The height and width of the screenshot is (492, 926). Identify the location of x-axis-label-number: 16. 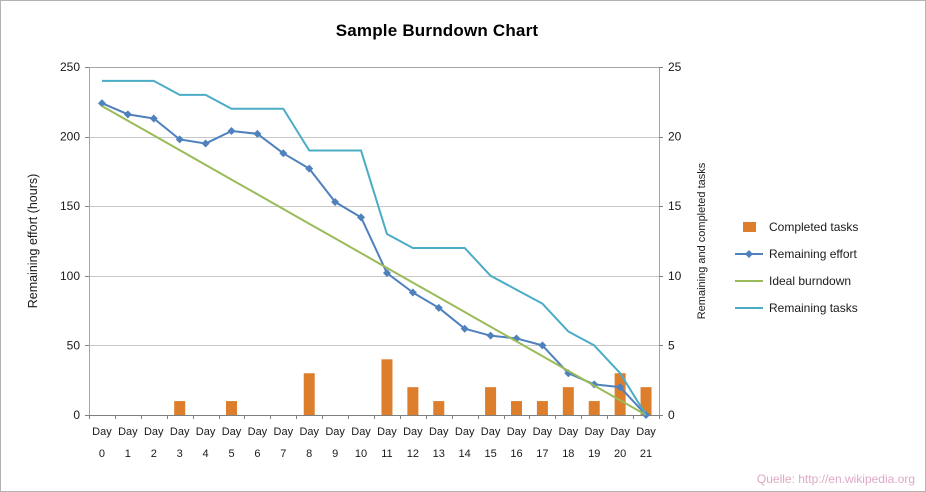
(516, 454).